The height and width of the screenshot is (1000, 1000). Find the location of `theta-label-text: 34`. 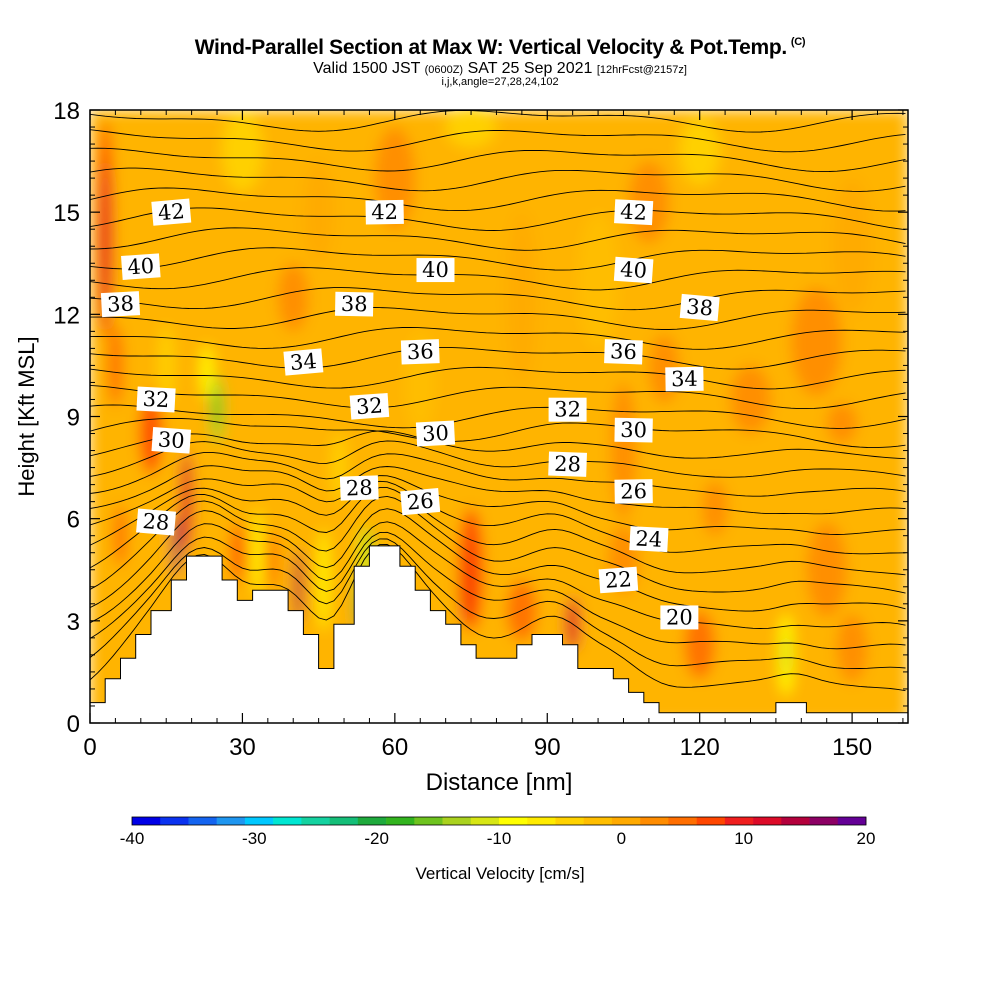

theta-label-text: 34 is located at coordinates (303, 362).